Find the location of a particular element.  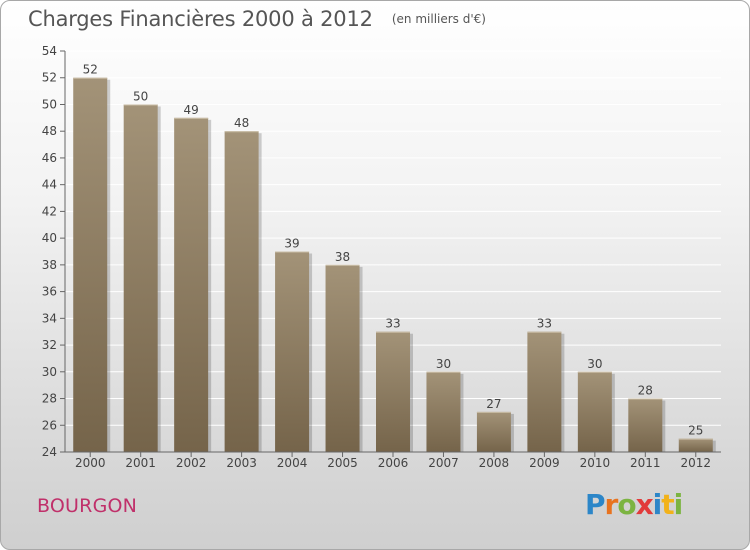

data-label: 27 is located at coordinates (493, 404).